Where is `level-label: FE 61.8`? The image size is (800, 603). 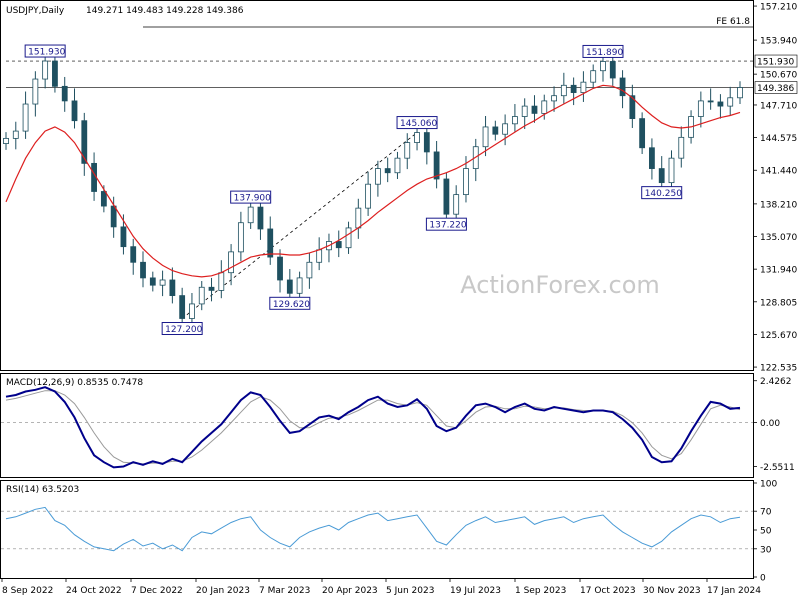 level-label: FE 61.8 is located at coordinates (733, 22).